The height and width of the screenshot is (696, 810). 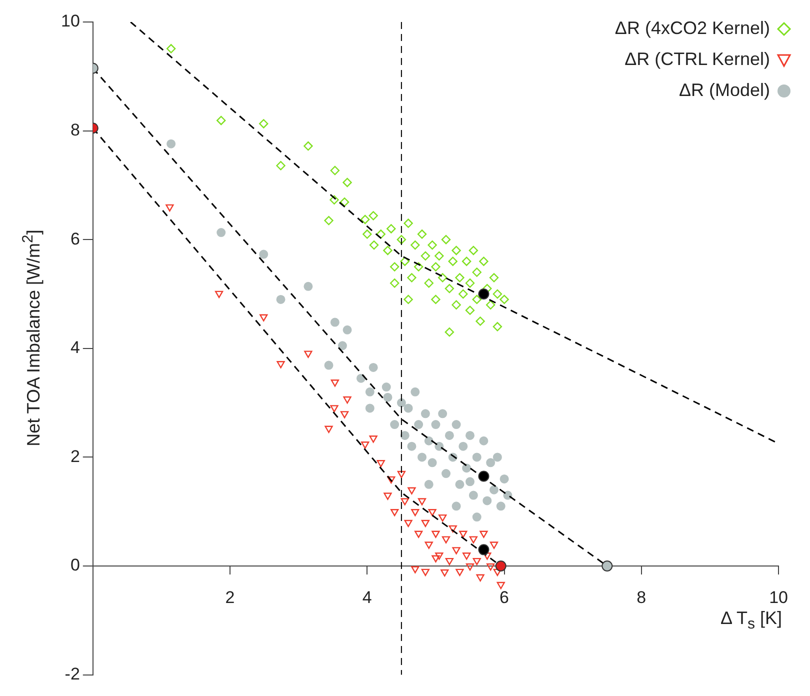 What do you see at coordinates (230, 597) in the screenshot?
I see `x-tick-label: 2` at bounding box center [230, 597].